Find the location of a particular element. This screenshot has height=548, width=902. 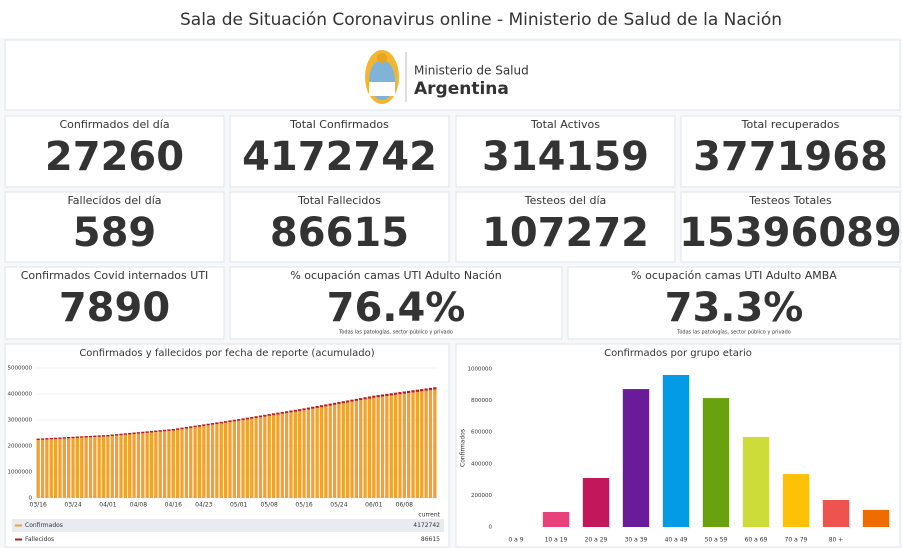

card-value: 7890 is located at coordinates (114, 308).